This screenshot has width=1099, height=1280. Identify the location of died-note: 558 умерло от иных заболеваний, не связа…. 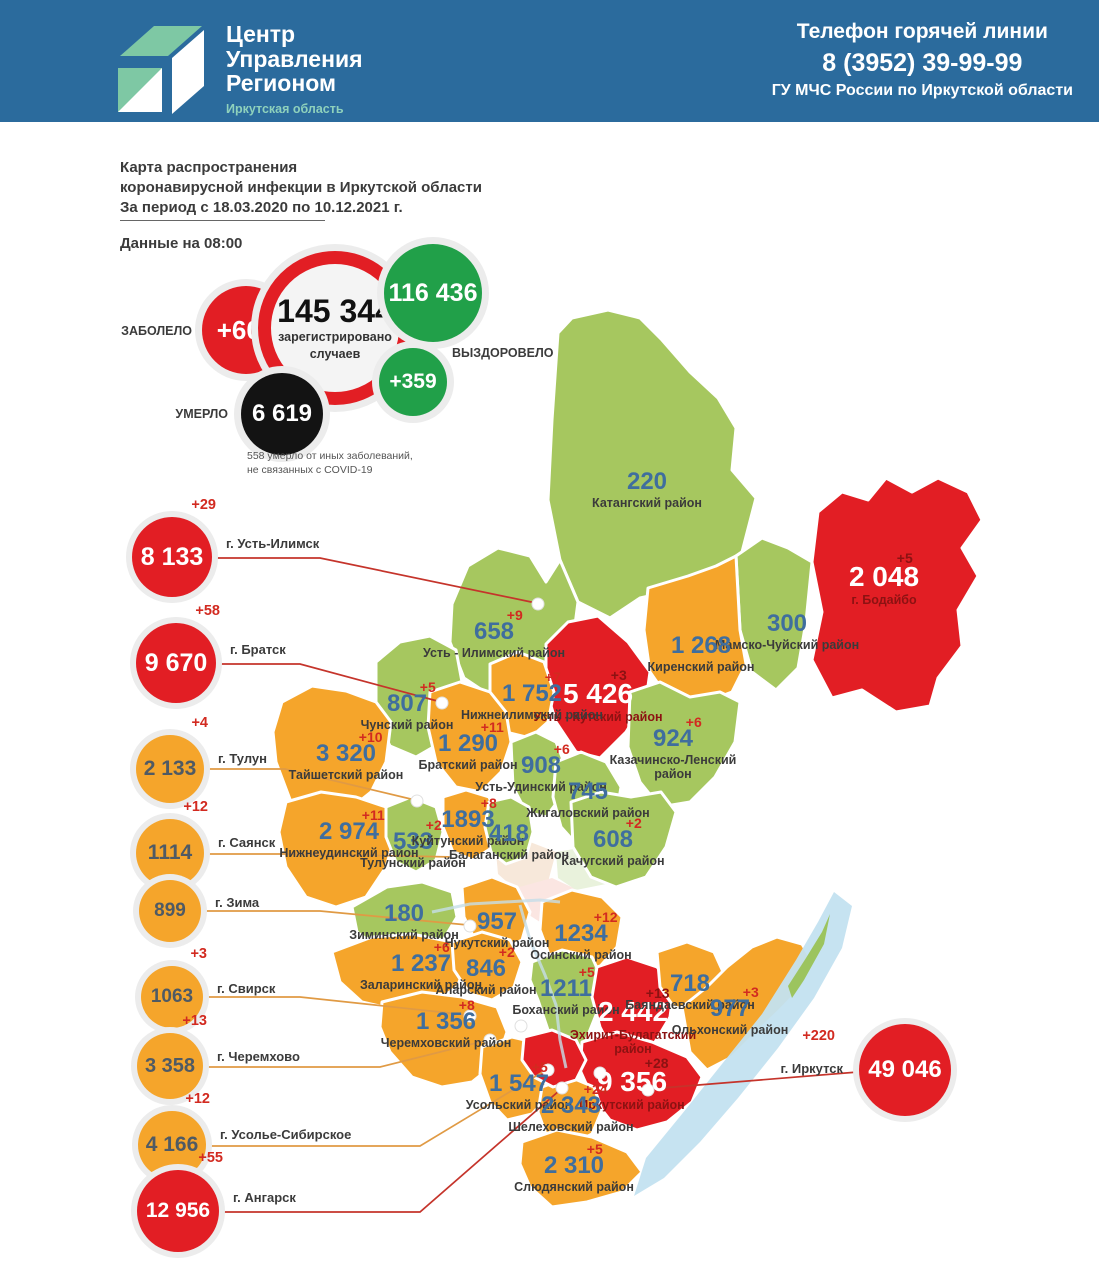
(330, 463).